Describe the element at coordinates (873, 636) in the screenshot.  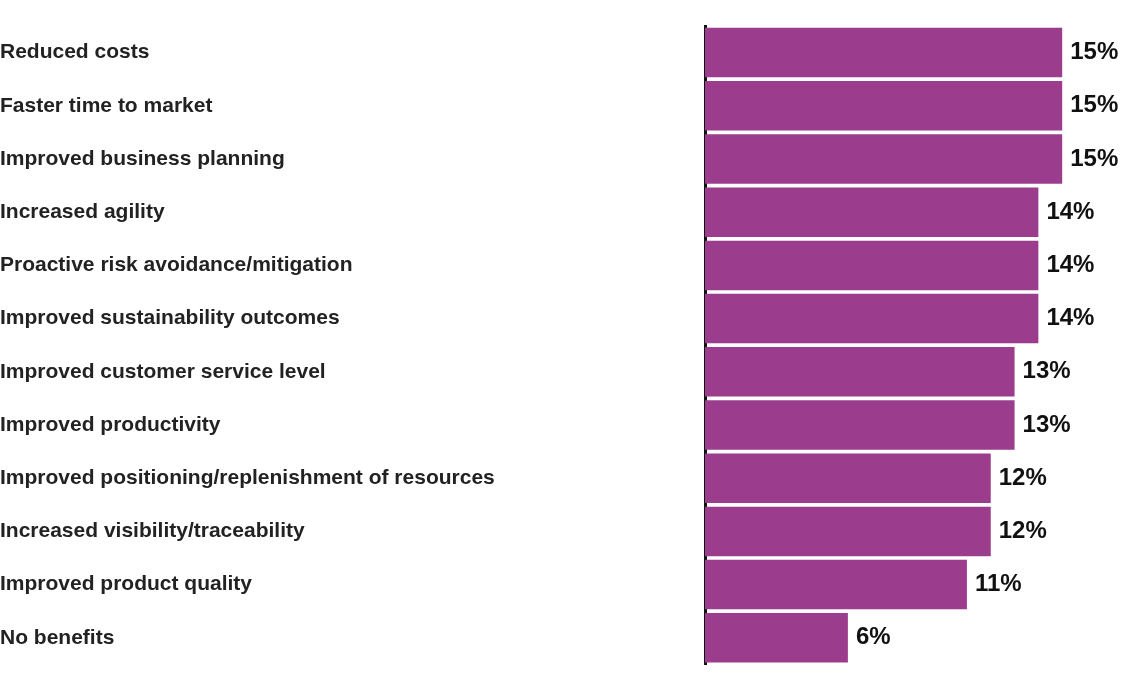
I see `data-label: 6%` at that location.